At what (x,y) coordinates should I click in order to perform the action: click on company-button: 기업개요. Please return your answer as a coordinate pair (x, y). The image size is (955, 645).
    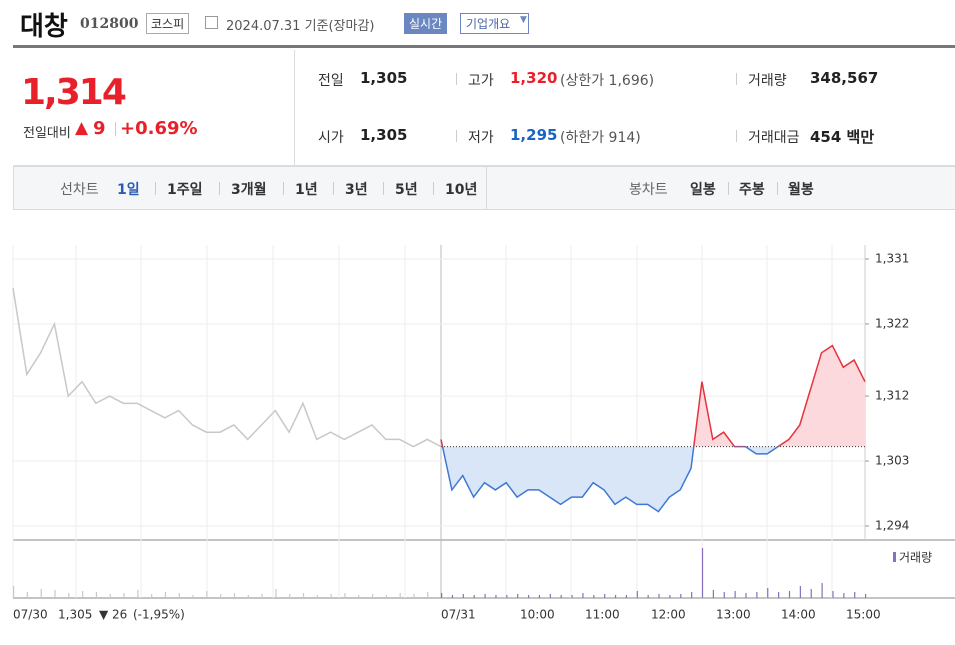
    Looking at the image, I should click on (495, 23).